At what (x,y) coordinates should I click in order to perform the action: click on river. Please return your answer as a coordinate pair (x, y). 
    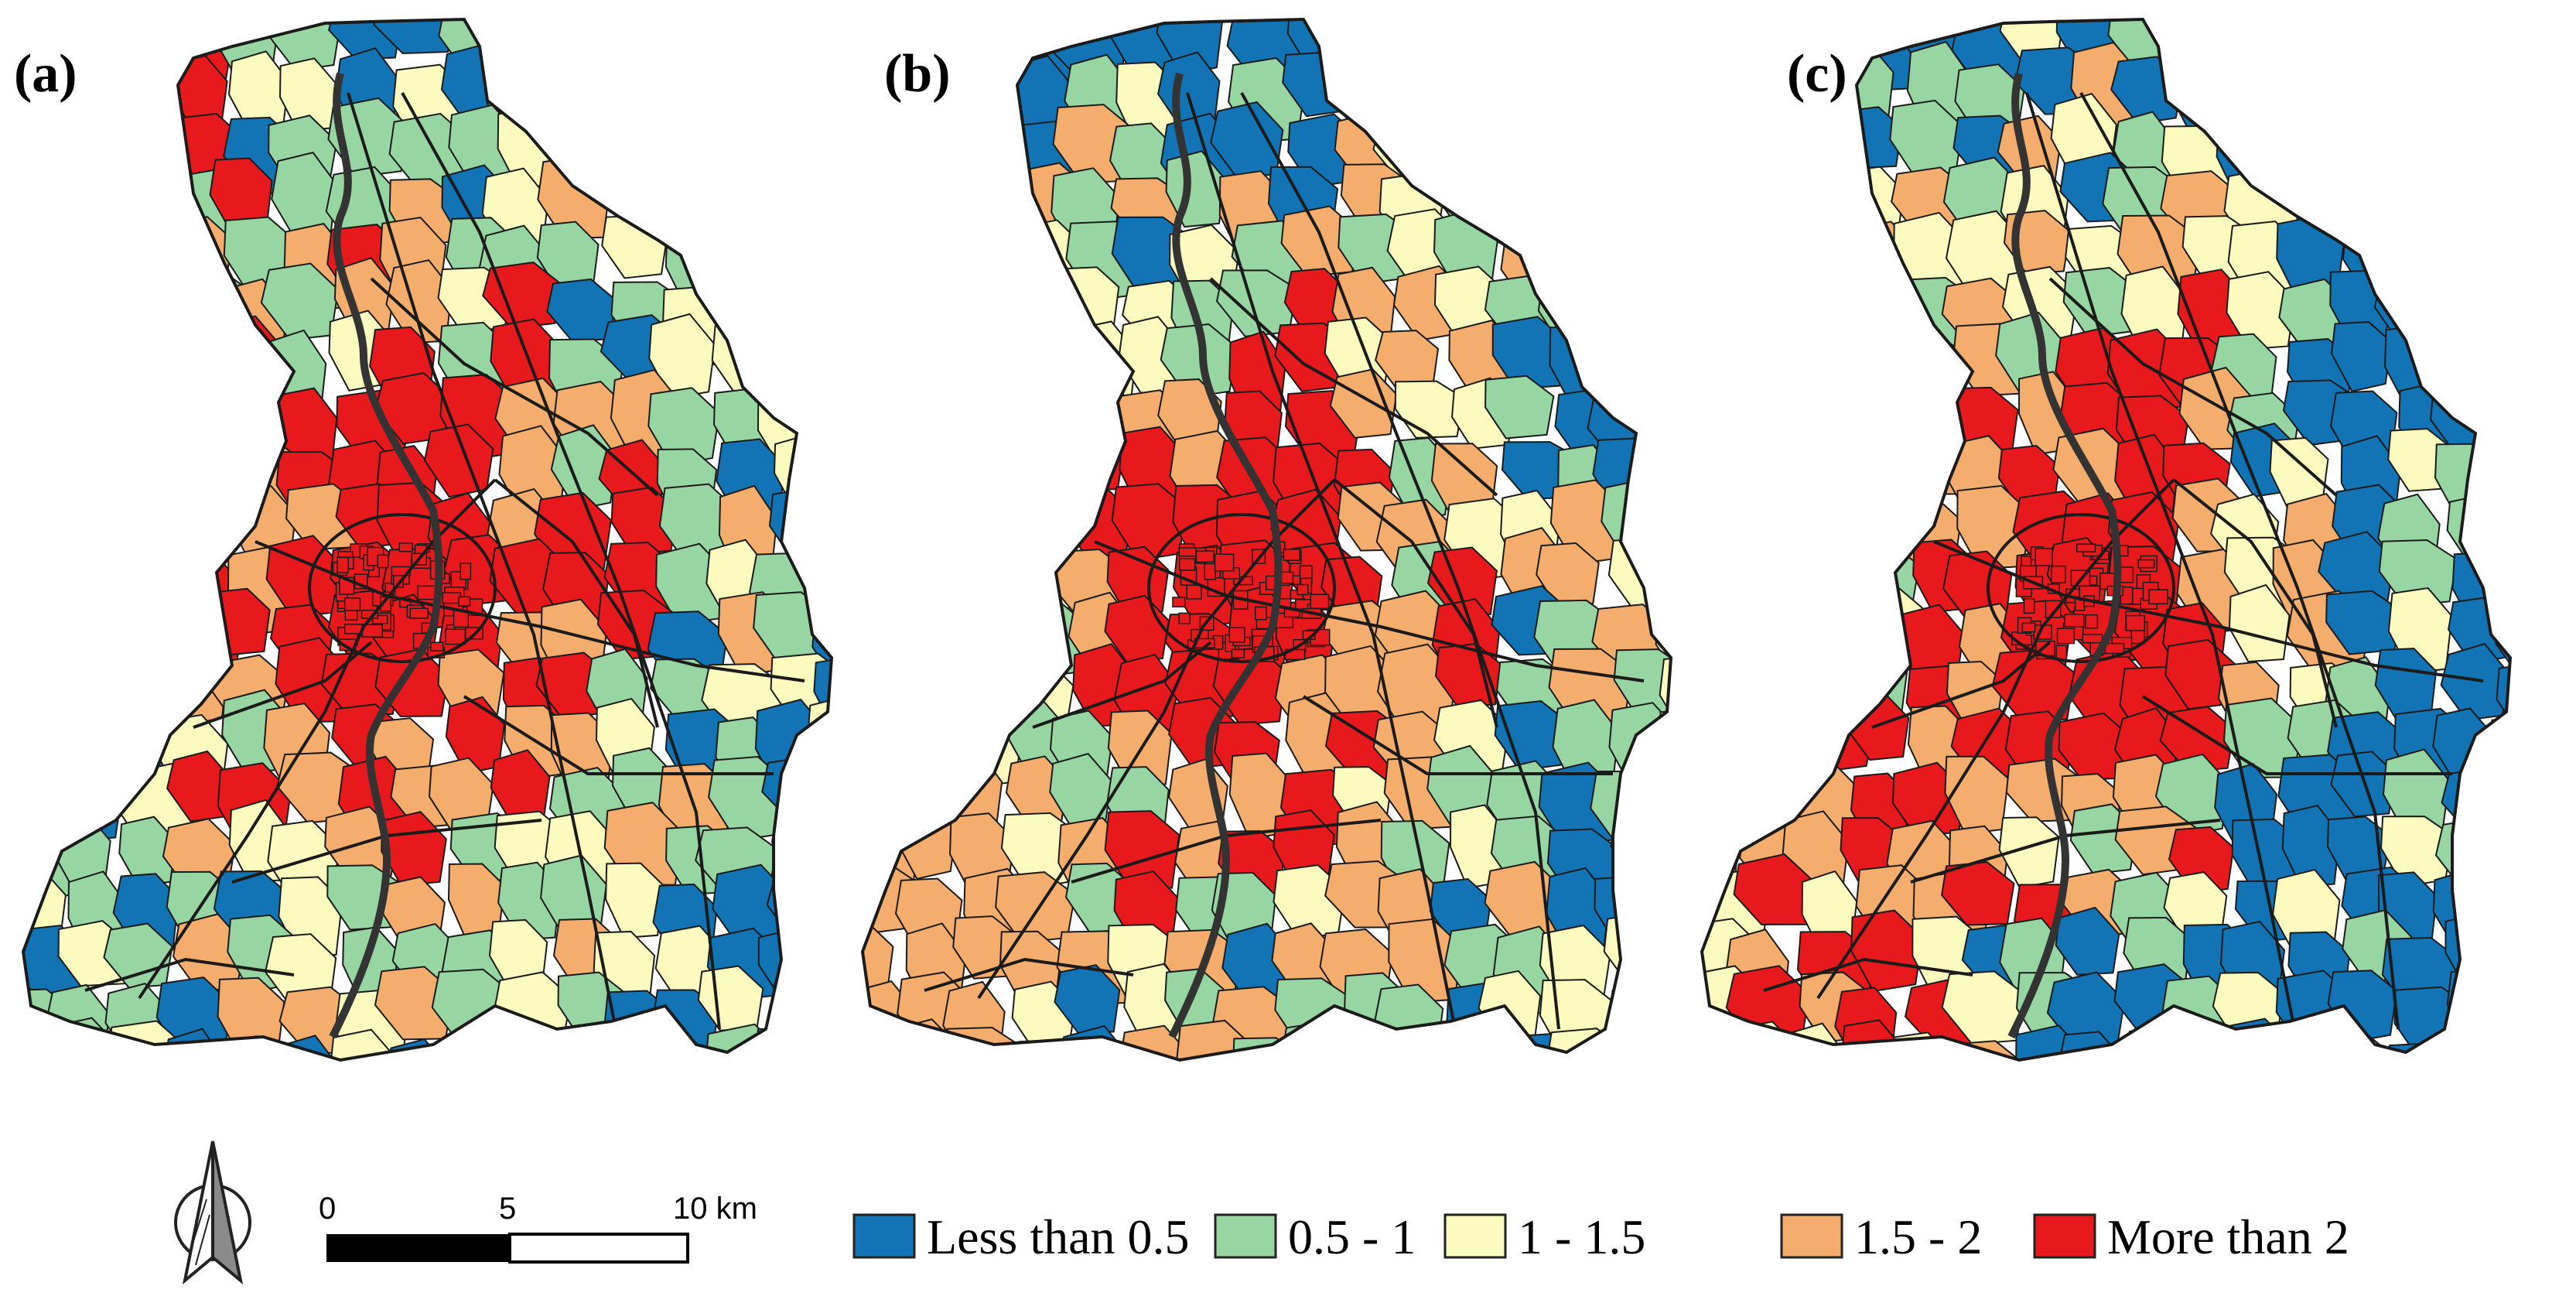
    Looking at the image, I should click on (1225, 555).